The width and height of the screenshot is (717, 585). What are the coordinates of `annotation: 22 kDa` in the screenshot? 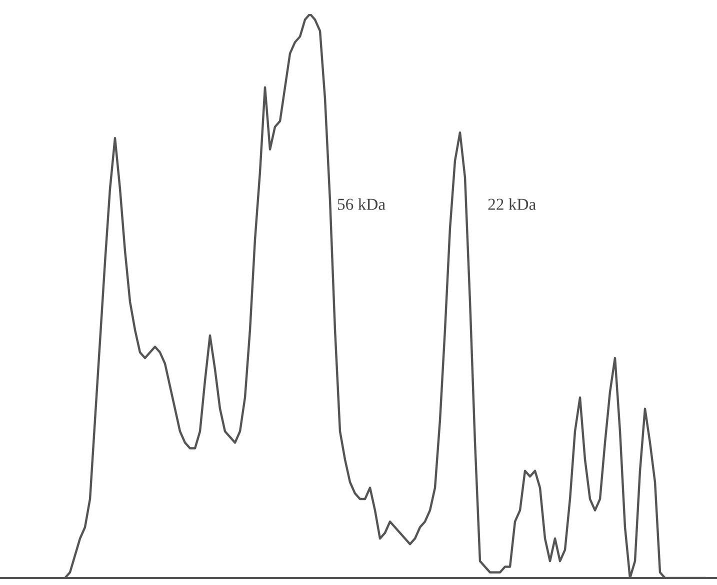 It's located at (512, 204).